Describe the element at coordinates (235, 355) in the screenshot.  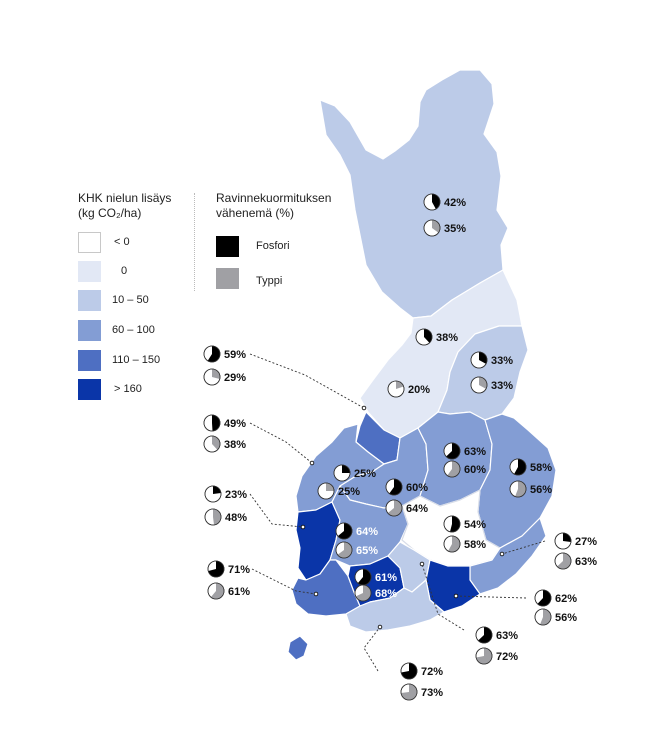
I see `pct-label-fosfori-keski-pohjanmaa: 59%` at that location.